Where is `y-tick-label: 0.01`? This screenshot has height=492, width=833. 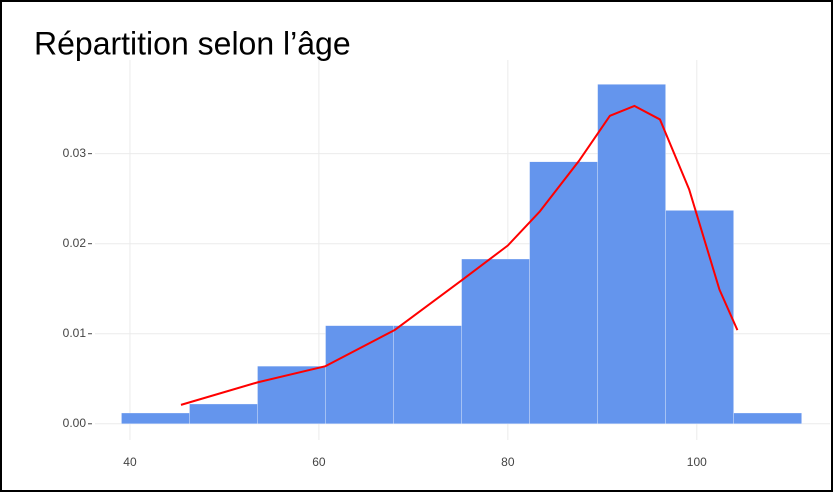 y-tick-label: 0.01 is located at coordinates (75, 333).